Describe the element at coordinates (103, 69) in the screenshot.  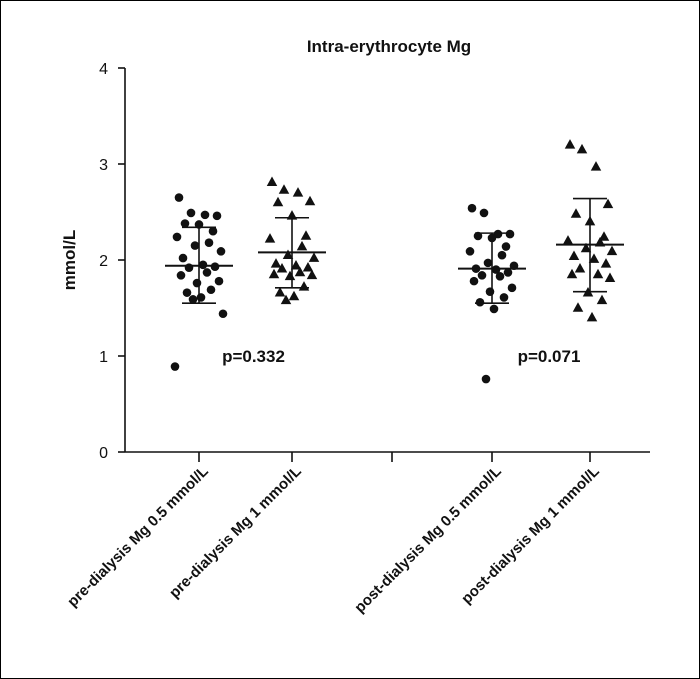
I see `y-tick-label: 4` at that location.